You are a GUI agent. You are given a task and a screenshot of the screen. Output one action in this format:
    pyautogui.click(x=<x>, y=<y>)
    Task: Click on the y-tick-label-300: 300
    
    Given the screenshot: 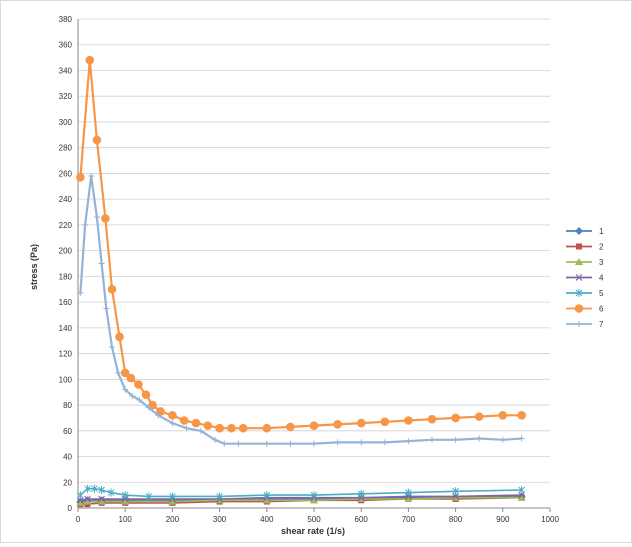 What is the action you would take?
    pyautogui.click(x=66, y=122)
    